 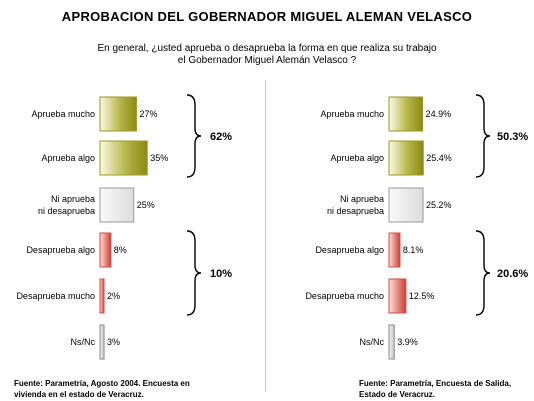 What do you see at coordinates (159, 158) in the screenshot?
I see `value-label: 35%` at bounding box center [159, 158].